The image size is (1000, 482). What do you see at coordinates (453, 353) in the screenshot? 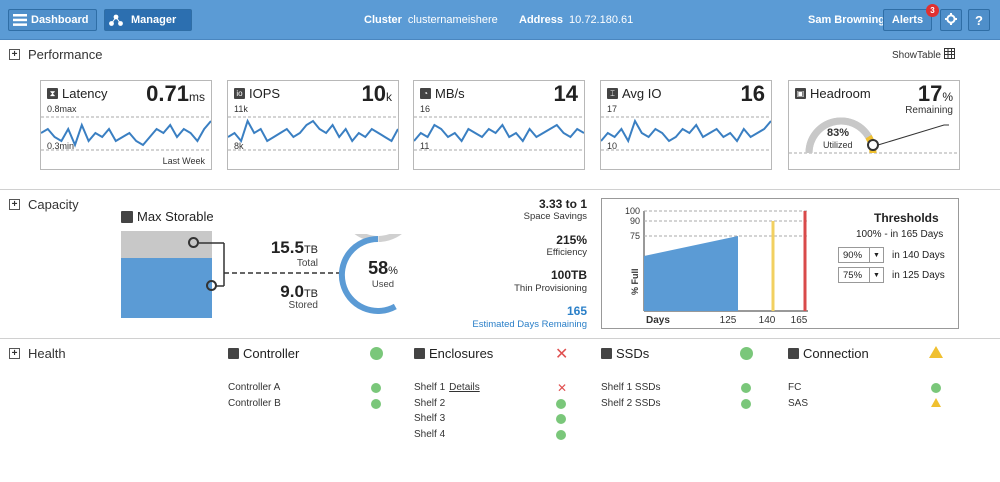
I see `health-group-title: Enclosures` at bounding box center [453, 353].